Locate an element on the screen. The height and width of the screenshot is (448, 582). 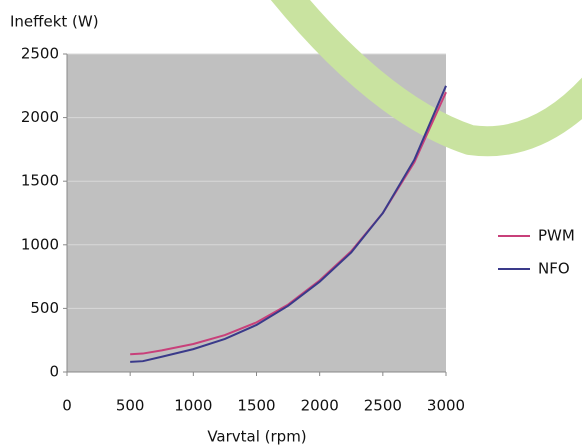
y-tick-label: 0 is located at coordinates (54, 372).